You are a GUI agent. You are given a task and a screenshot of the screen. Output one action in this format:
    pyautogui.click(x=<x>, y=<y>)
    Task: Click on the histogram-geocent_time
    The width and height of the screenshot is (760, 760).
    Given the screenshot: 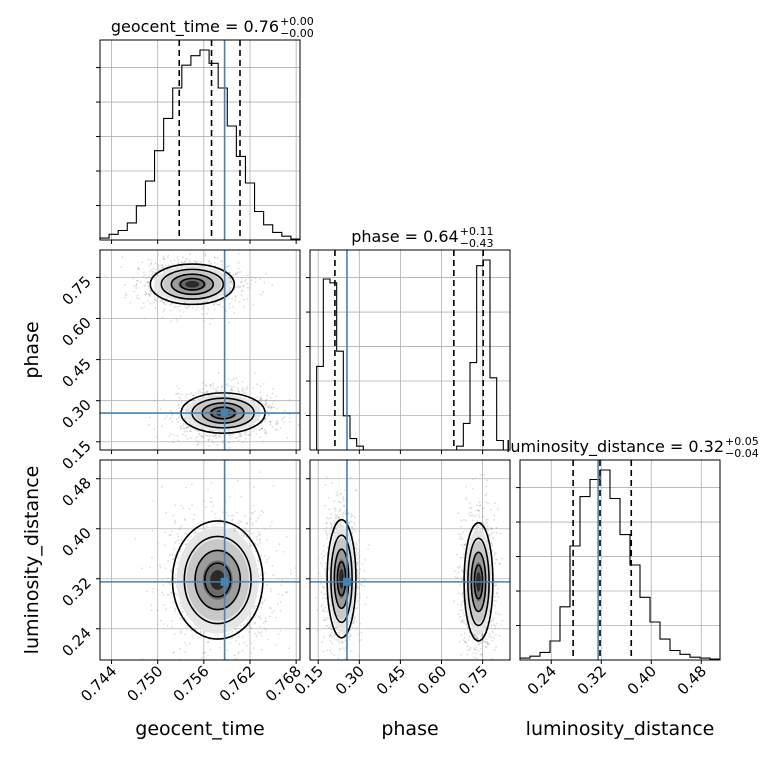 What is the action you would take?
    pyautogui.click(x=200, y=144)
    